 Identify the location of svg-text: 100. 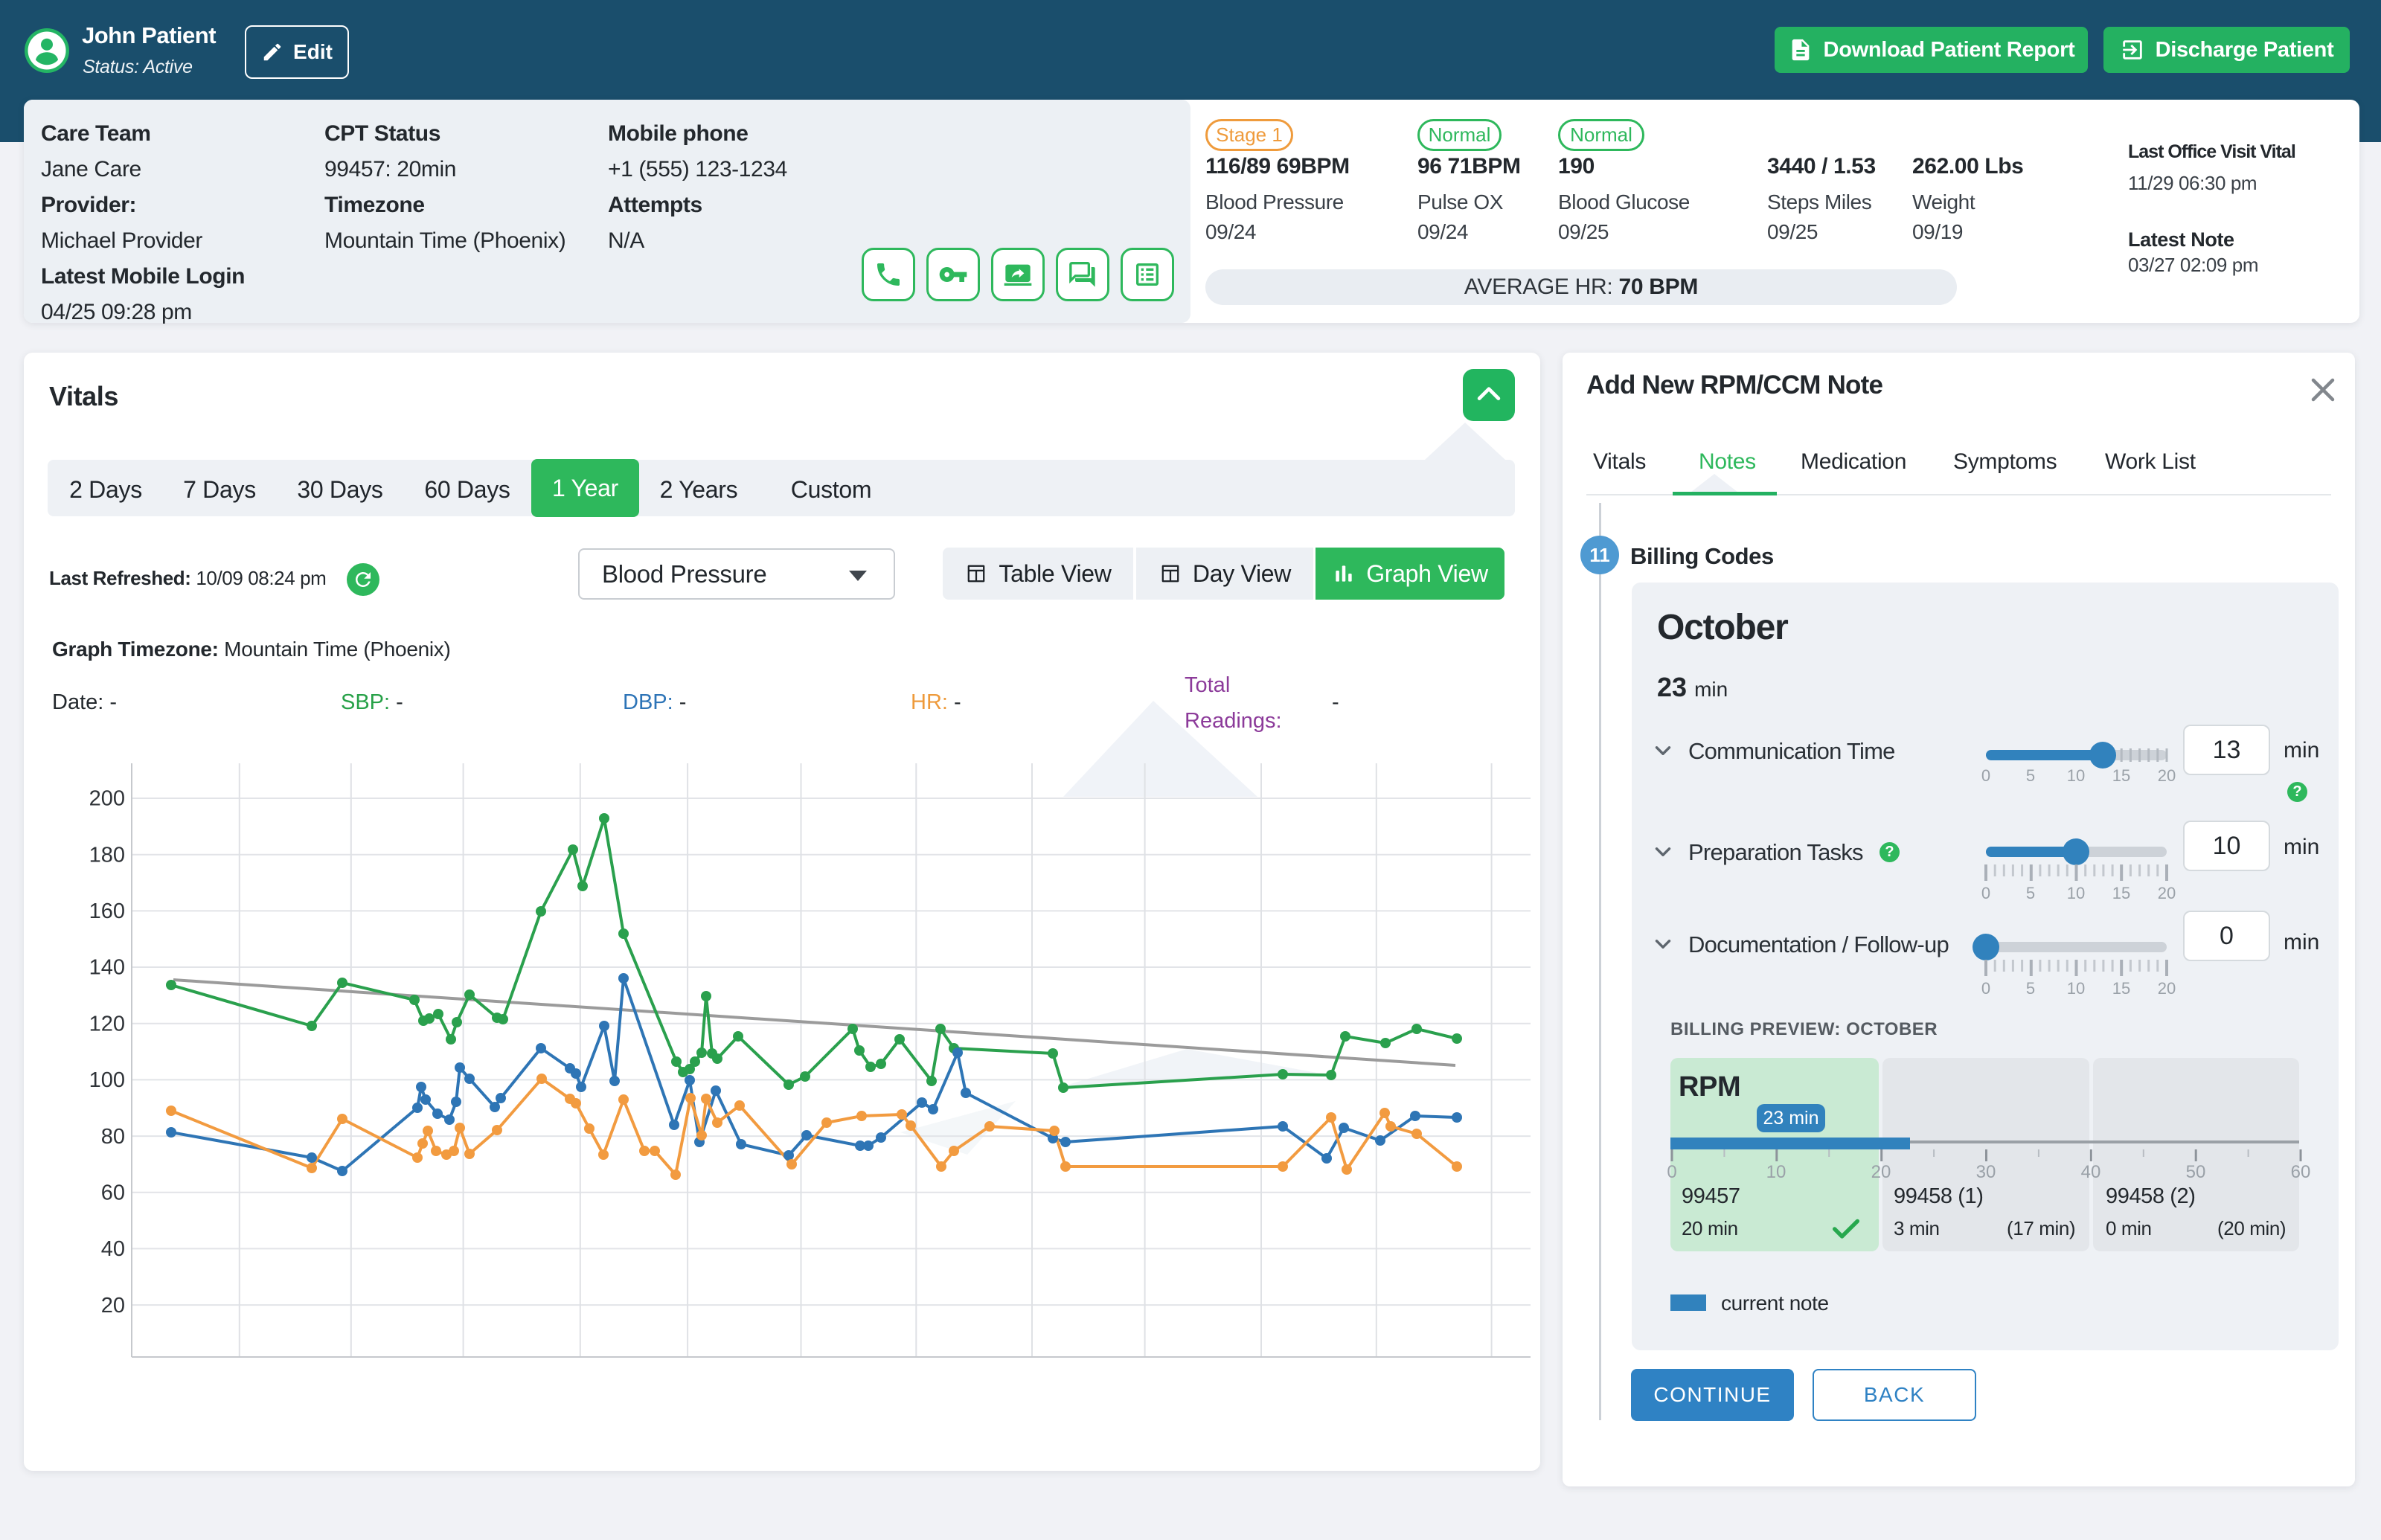
(107, 1080).